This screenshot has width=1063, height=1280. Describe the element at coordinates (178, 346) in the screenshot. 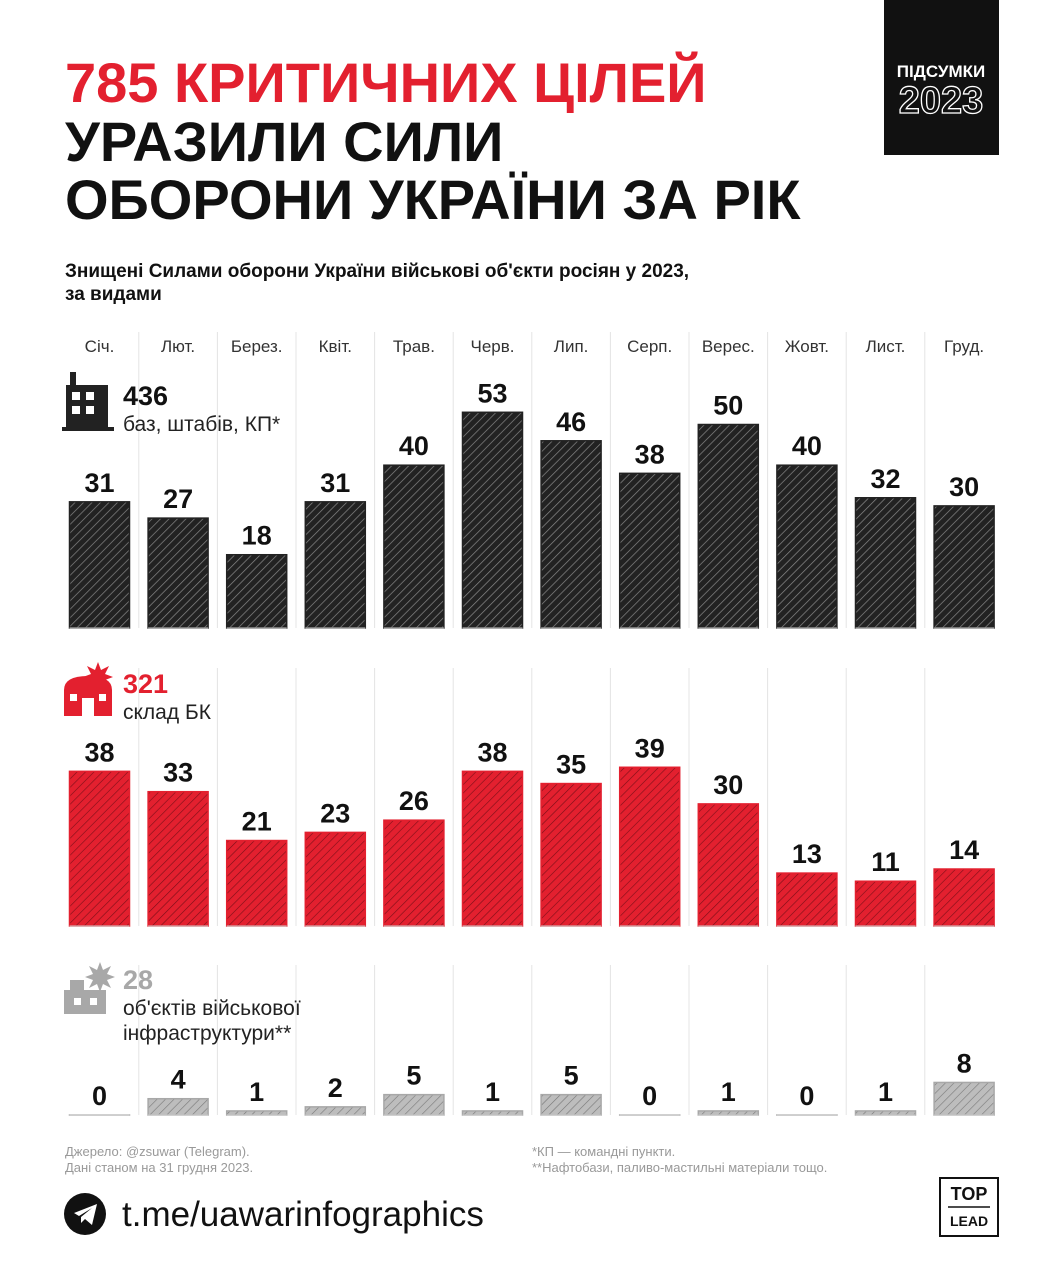

I see `month-label: Лют.` at that location.